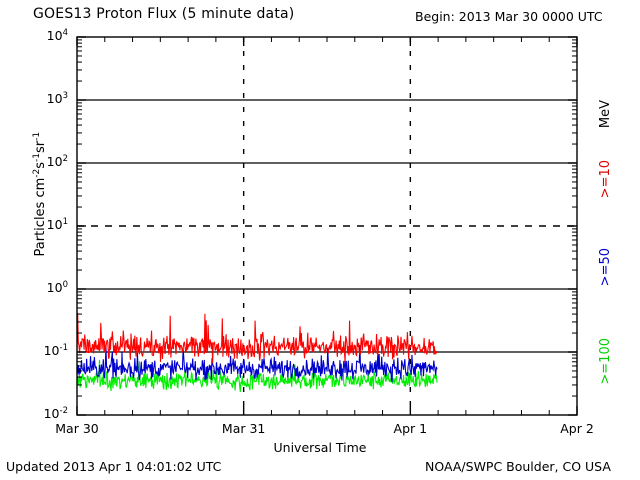 The height and width of the screenshot is (480, 640). Describe the element at coordinates (509, 16) in the screenshot. I see `begin-time-label: Begin: 2013 Mar 30 0000 UTC` at that location.